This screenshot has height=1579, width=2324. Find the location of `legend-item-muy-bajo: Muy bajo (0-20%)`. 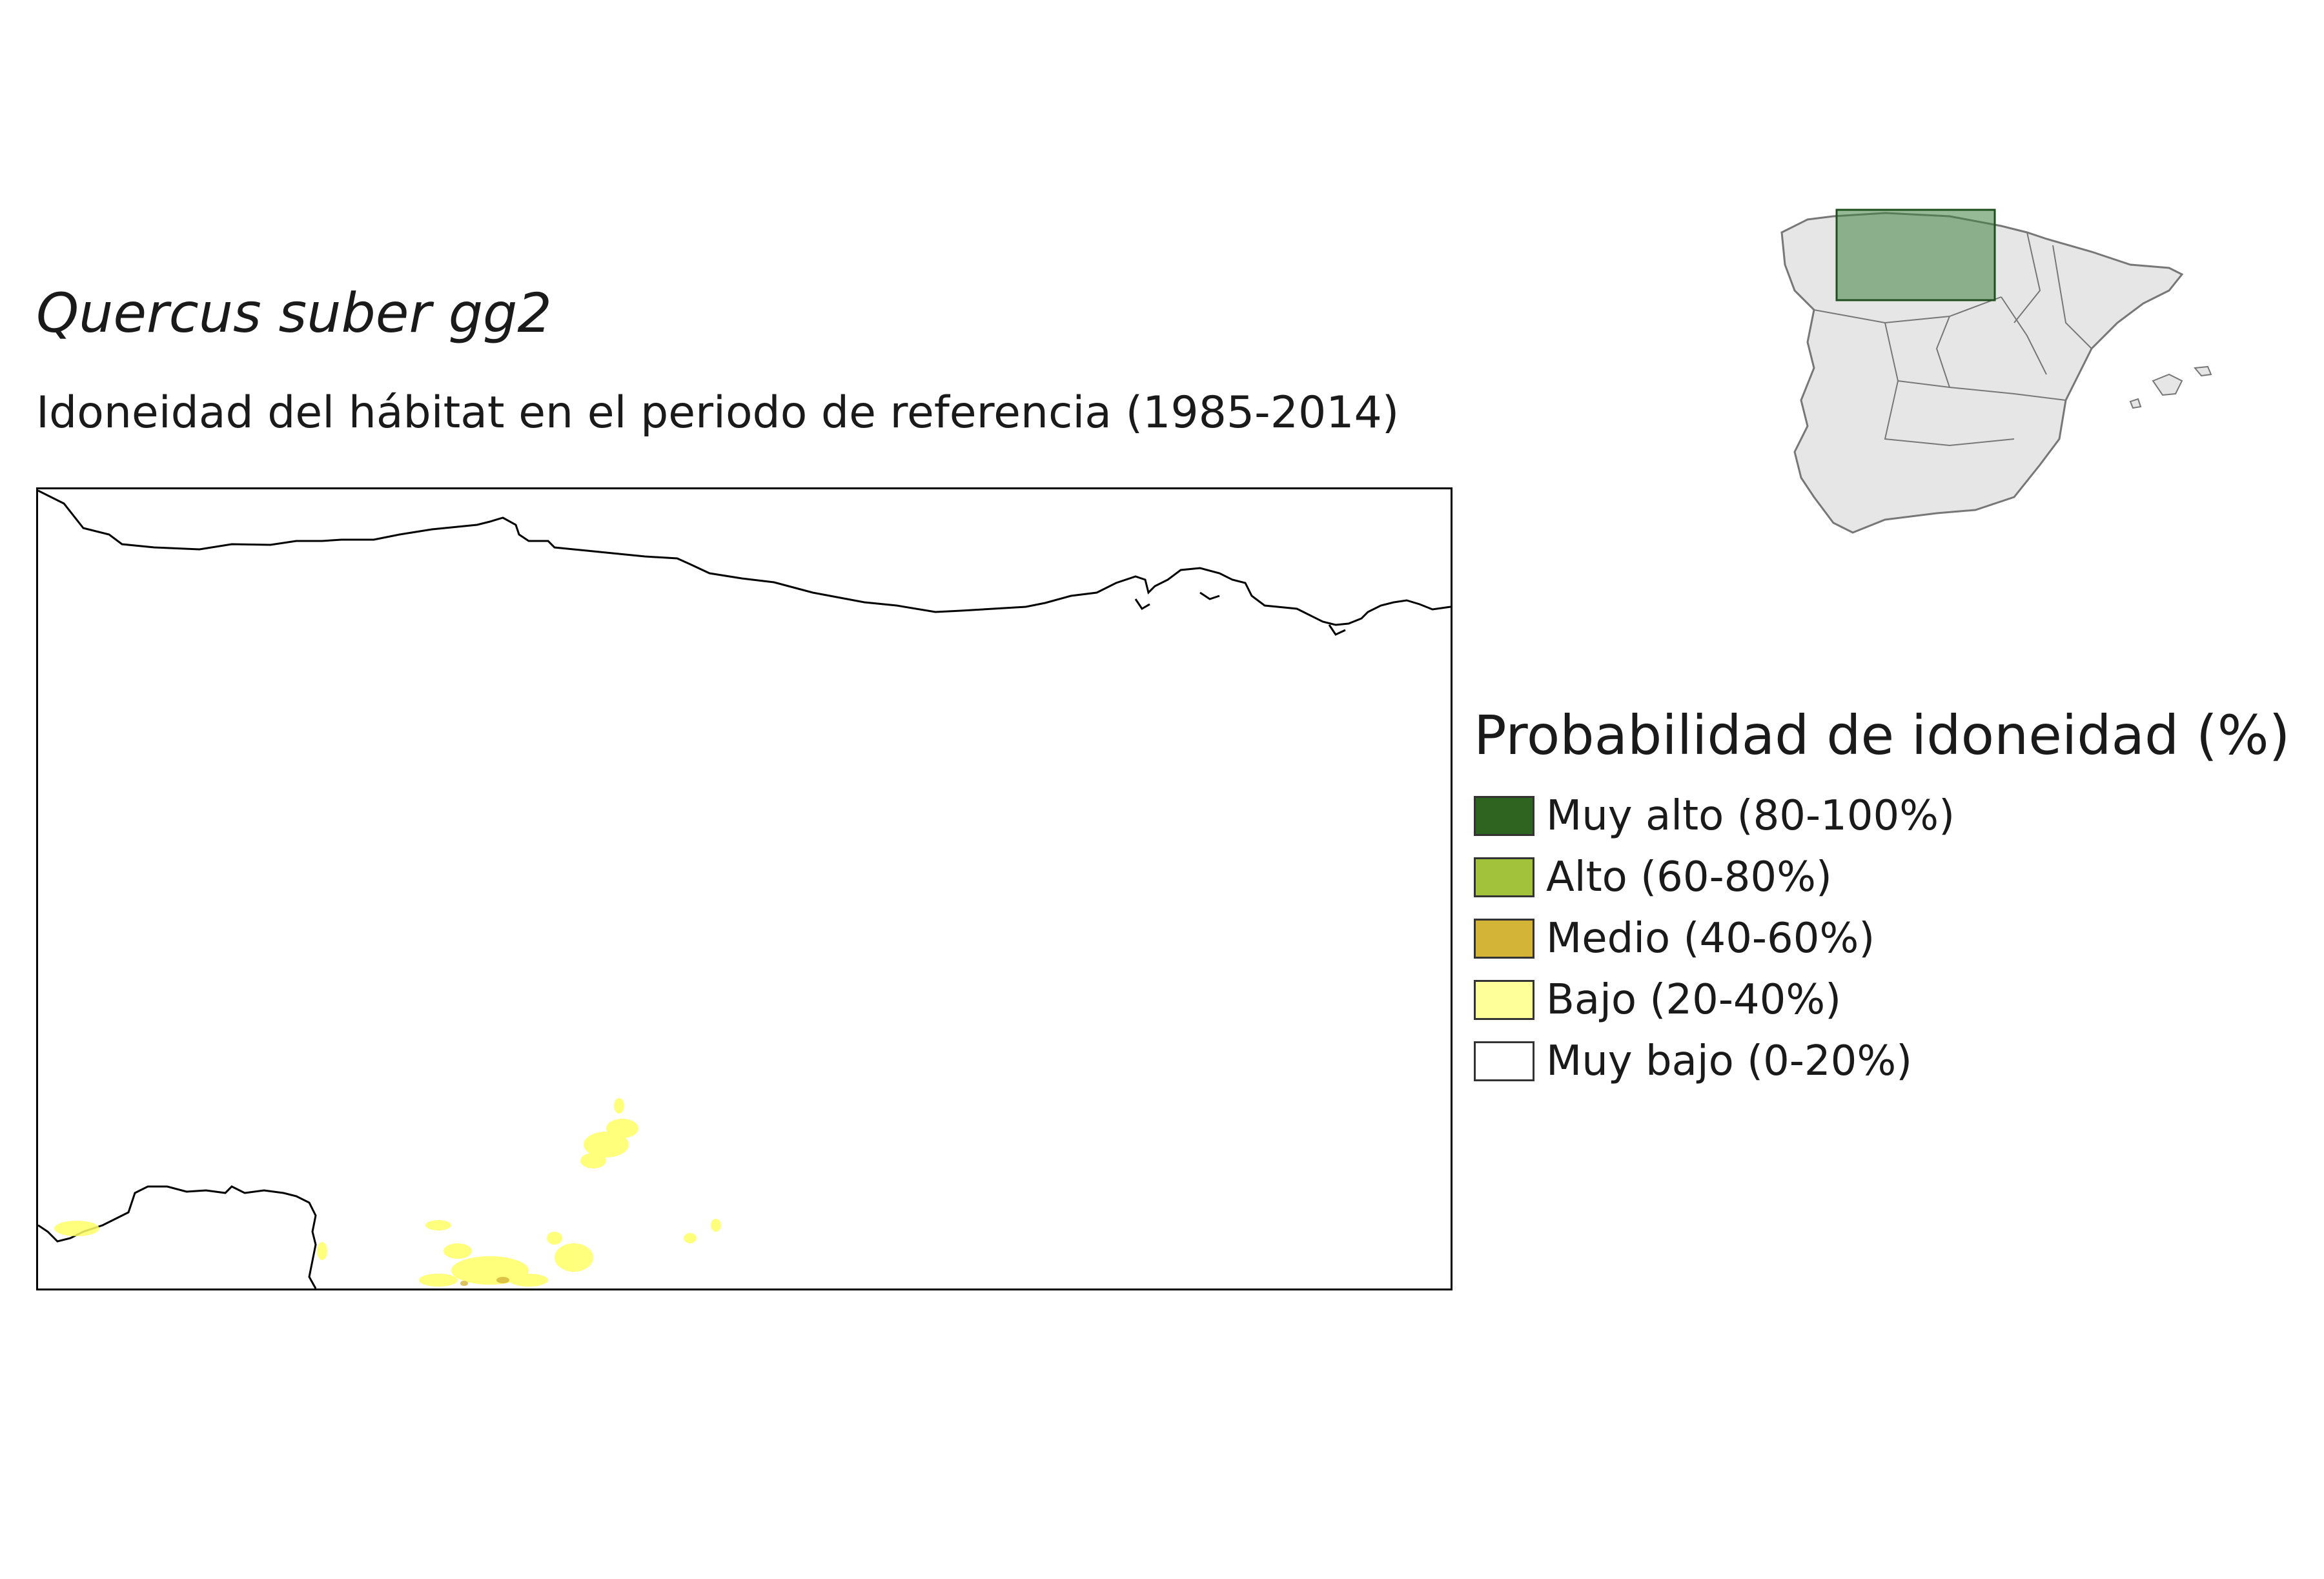

legend-item-muy-bajo: Muy bajo (0-20%) is located at coordinates (1882, 1061).